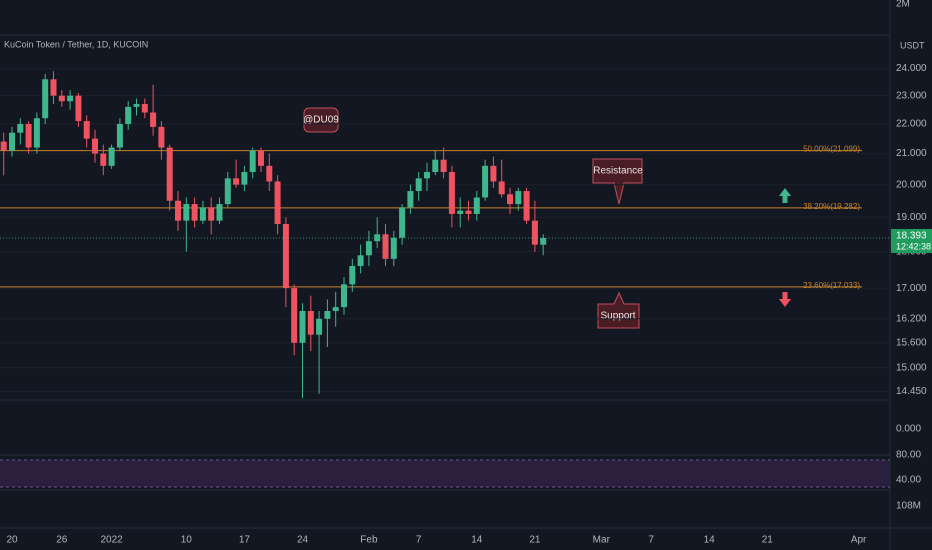 This screenshot has height=550, width=932. Describe the element at coordinates (12, 540) in the screenshot. I see `x-tick-label: 20` at that location.